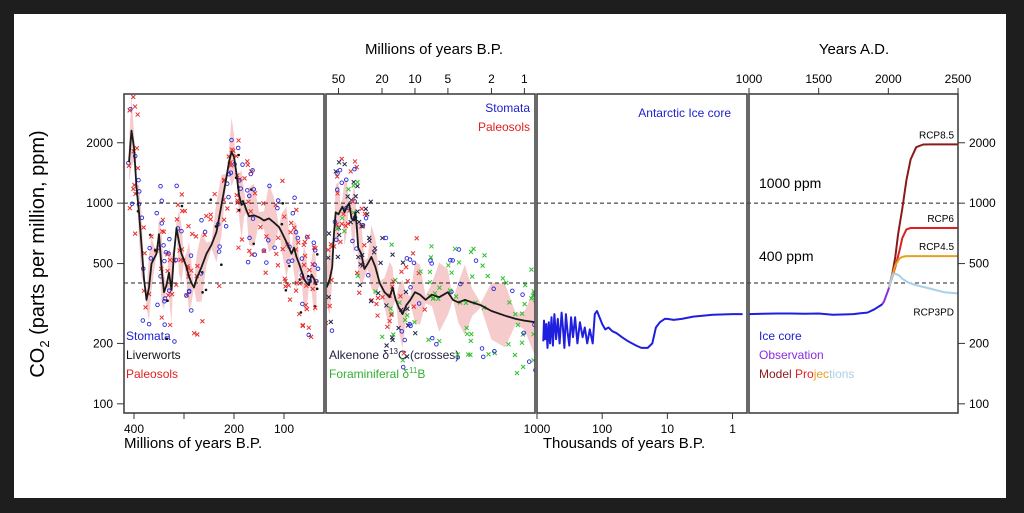 The height and width of the screenshot is (513, 1024). What do you see at coordinates (668, 429) in the screenshot?
I see `x-tick-label-panel3: 10` at bounding box center [668, 429].